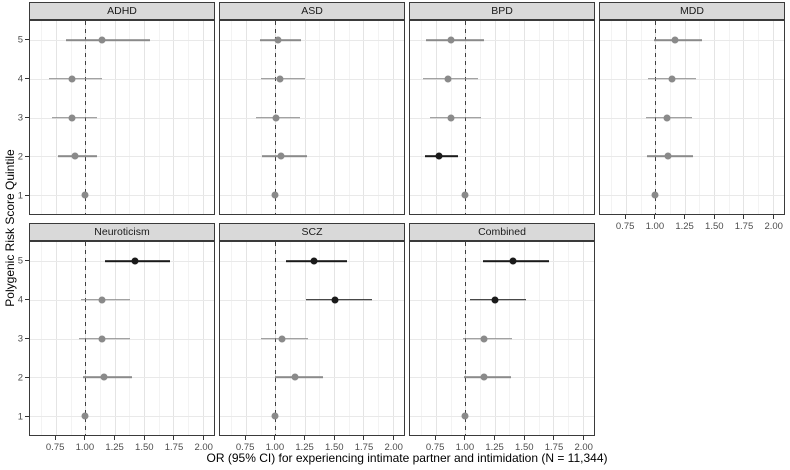  Describe the element at coordinates (20, 156) in the screenshot. I see `y-tick-label: 2` at that location.